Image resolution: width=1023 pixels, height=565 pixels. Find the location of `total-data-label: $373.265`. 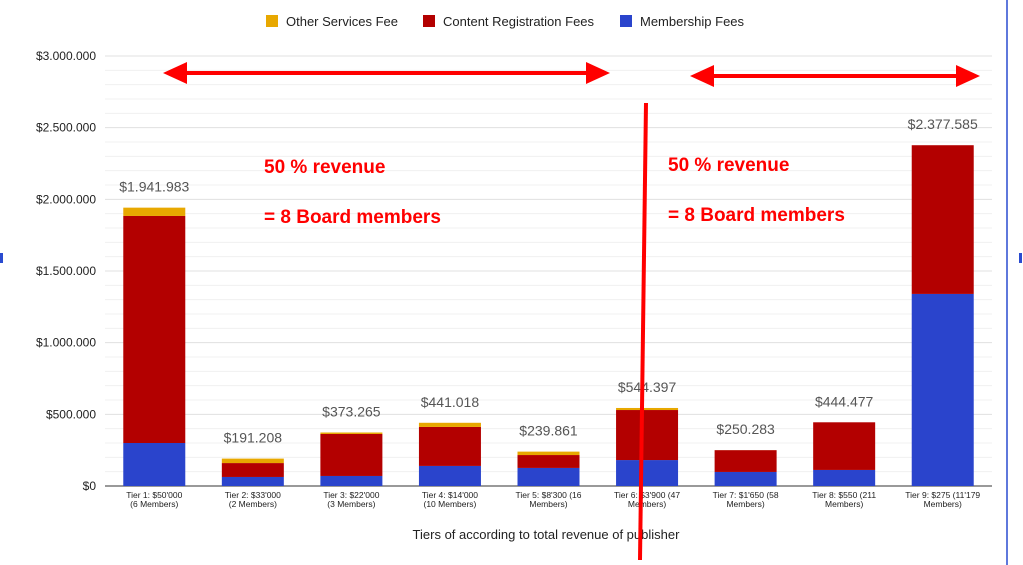

total-data-label: $373.265 is located at coordinates (351, 411).